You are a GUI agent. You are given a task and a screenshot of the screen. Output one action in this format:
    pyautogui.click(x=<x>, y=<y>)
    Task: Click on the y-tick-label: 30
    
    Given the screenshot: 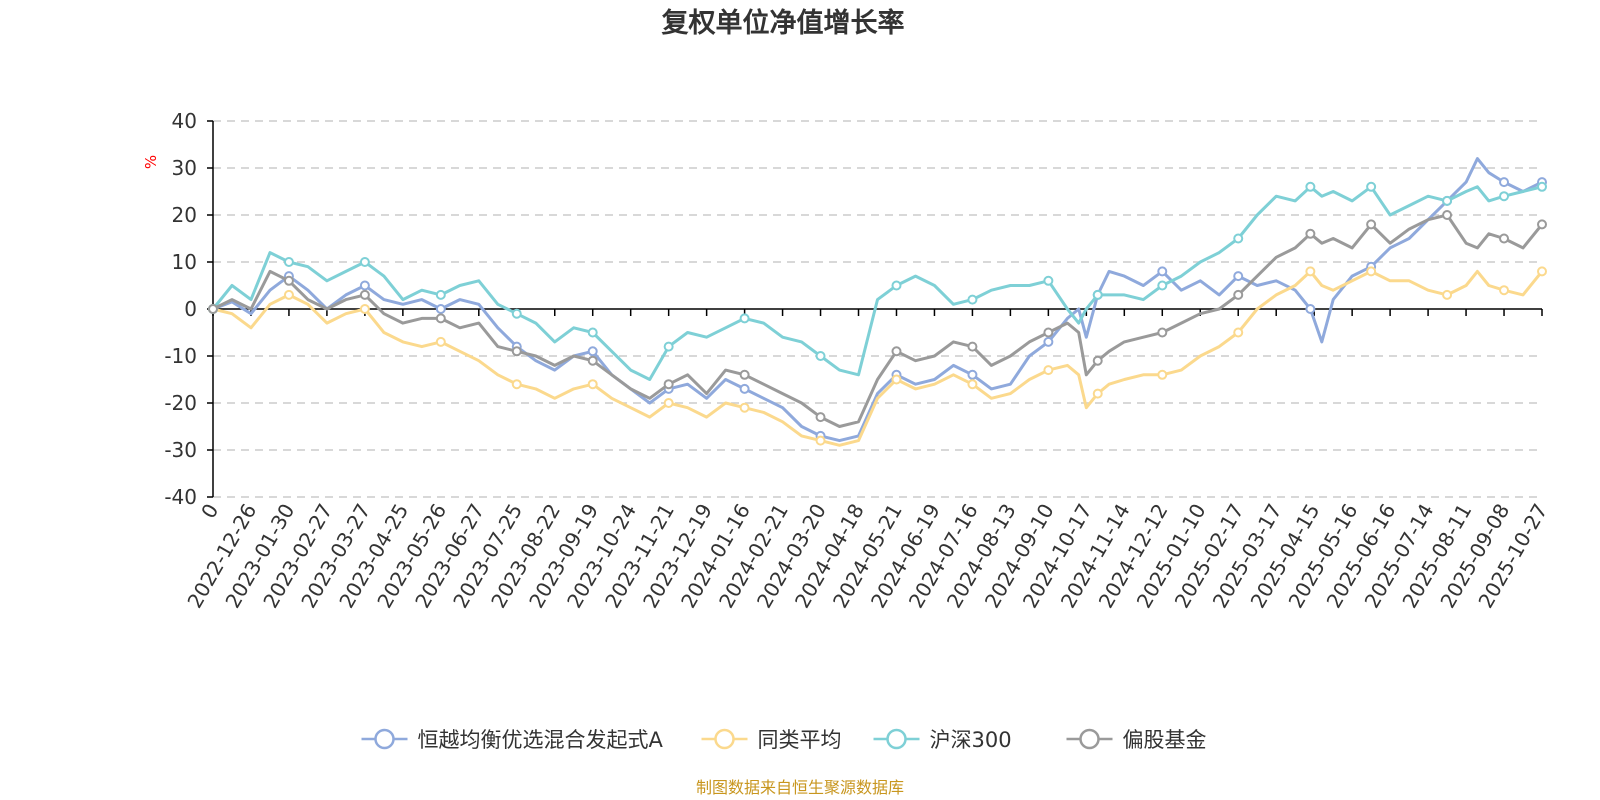 What is the action you would take?
    pyautogui.click(x=184, y=168)
    